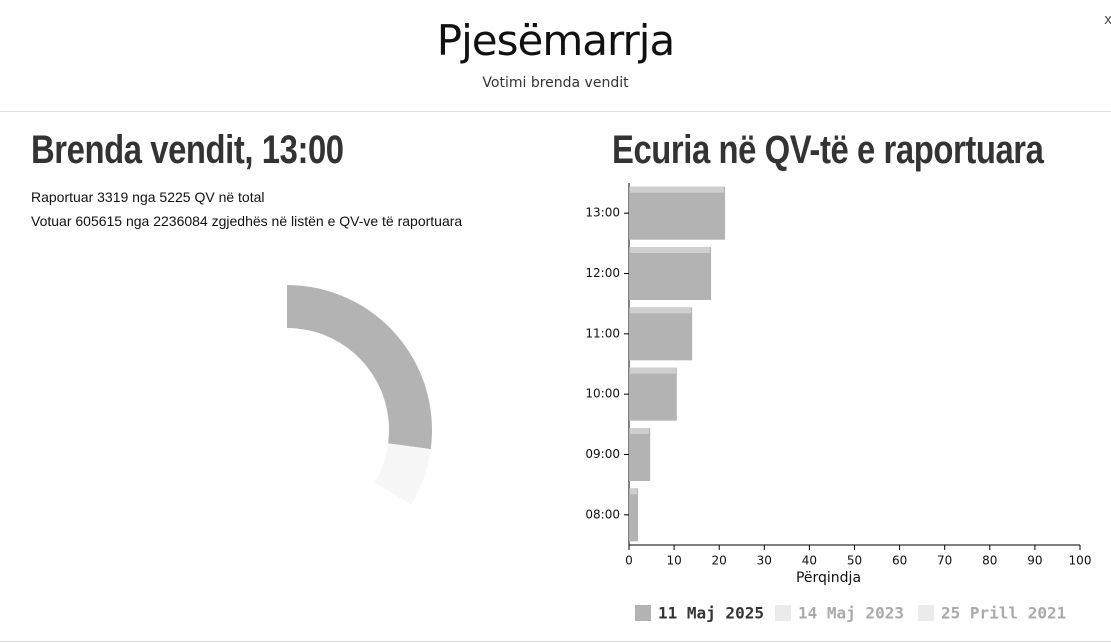  I want to click on summary-line: Raportuar 3319 nga 5225 QV në total, so click(148, 197).